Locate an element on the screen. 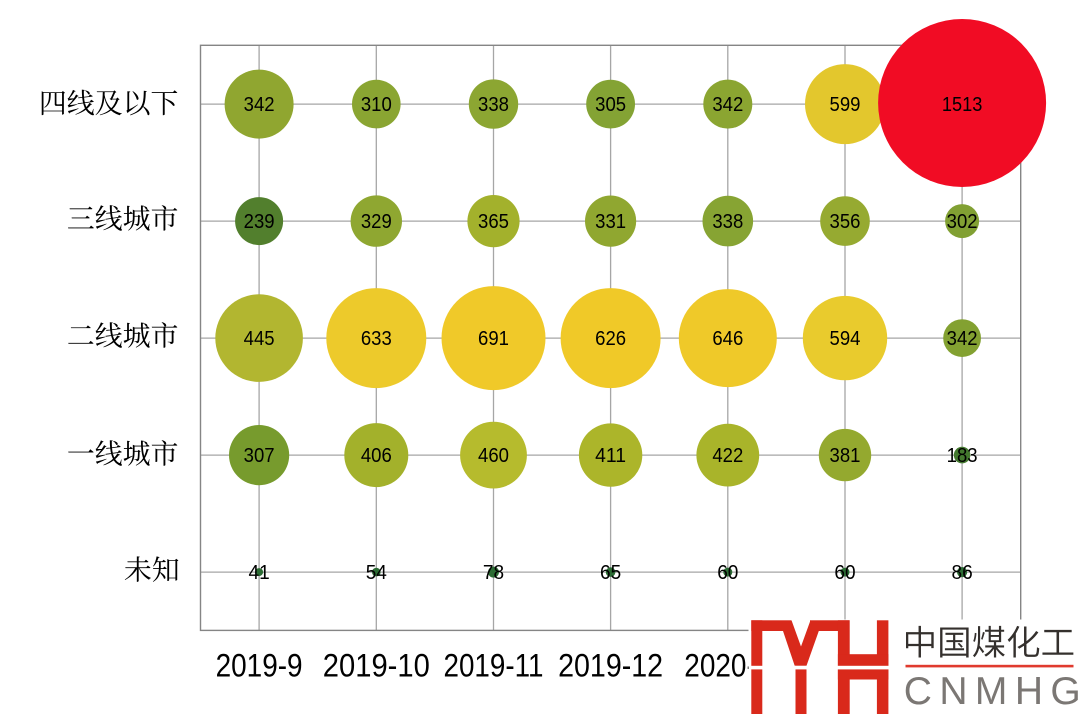 The height and width of the screenshot is (725, 1080). svg-text: 239 is located at coordinates (259, 222).